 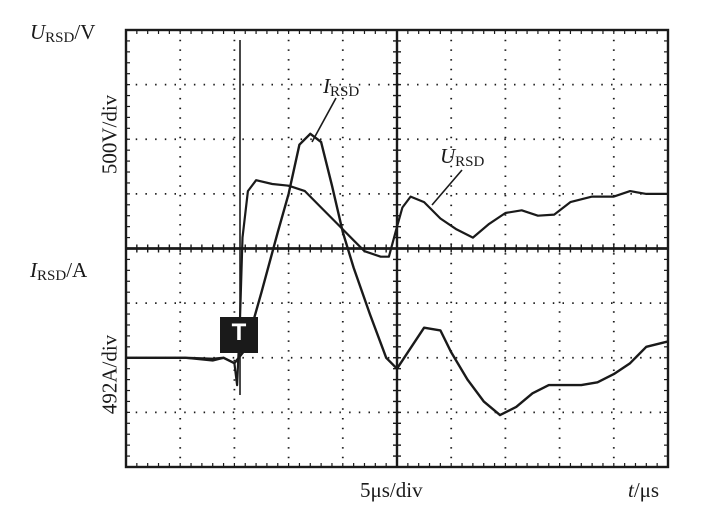 I want to click on curve-i-label: IRSD, so click(x=341, y=87).